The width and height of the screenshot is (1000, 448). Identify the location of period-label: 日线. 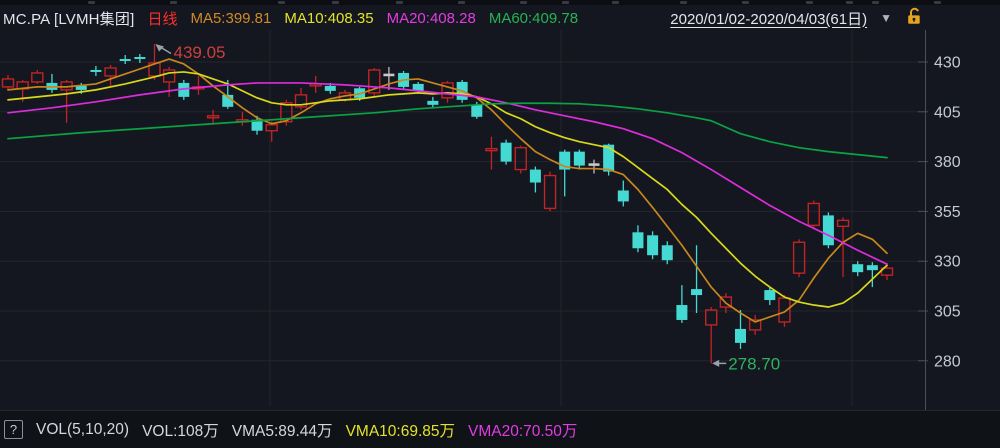
(162, 19).